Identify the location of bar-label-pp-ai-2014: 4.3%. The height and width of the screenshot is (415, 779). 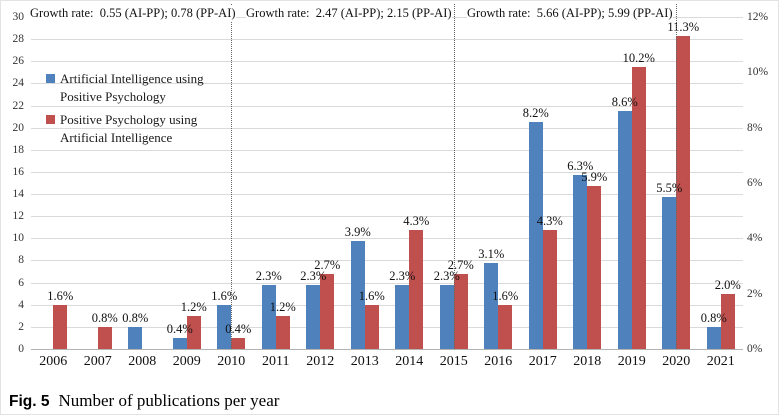
(416, 221).